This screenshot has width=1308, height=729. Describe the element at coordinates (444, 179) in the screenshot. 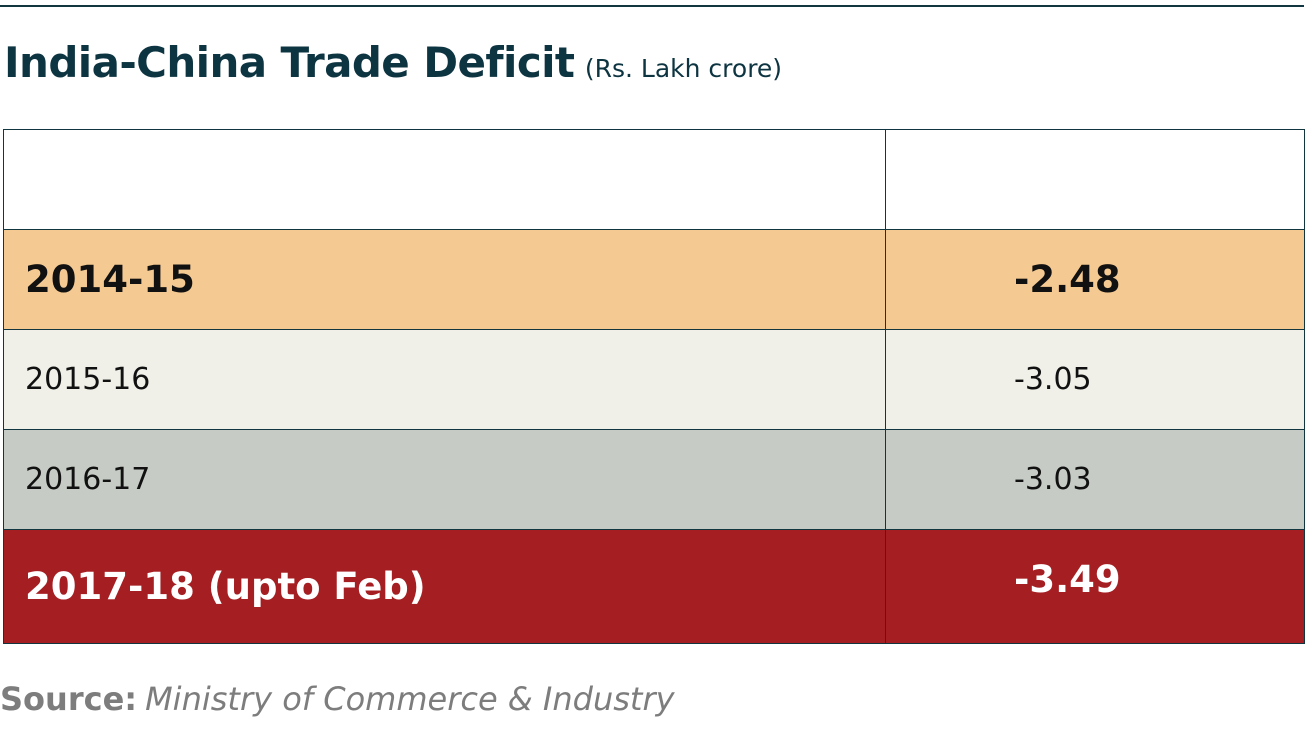

I see `header-cell-period` at that location.